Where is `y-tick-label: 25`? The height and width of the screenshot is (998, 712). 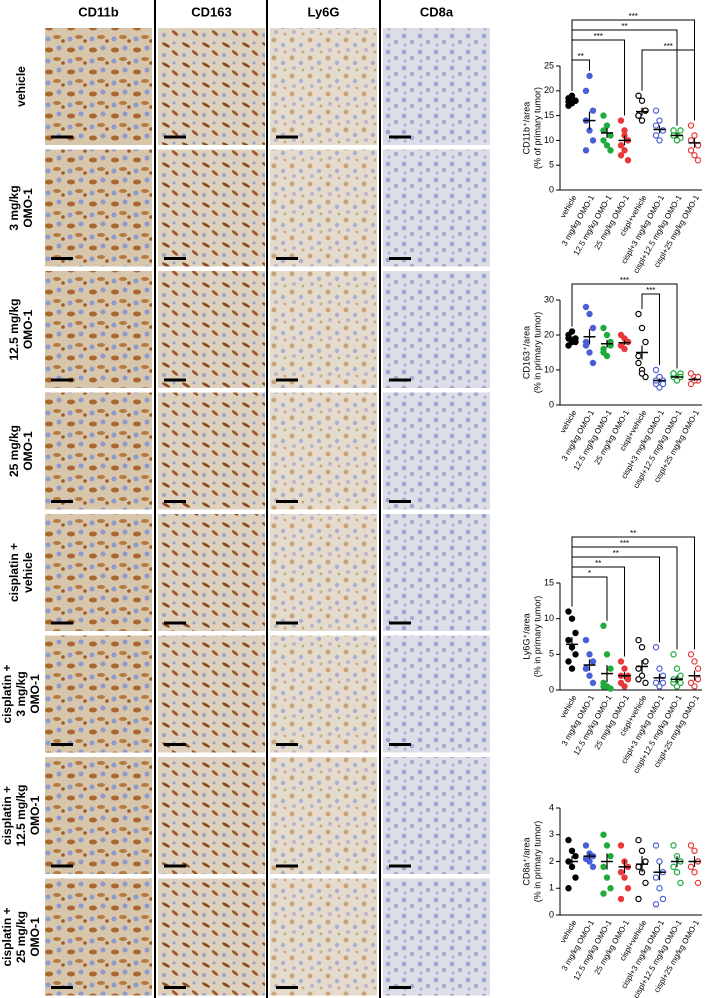 y-tick-label: 25 is located at coordinates (549, 65).